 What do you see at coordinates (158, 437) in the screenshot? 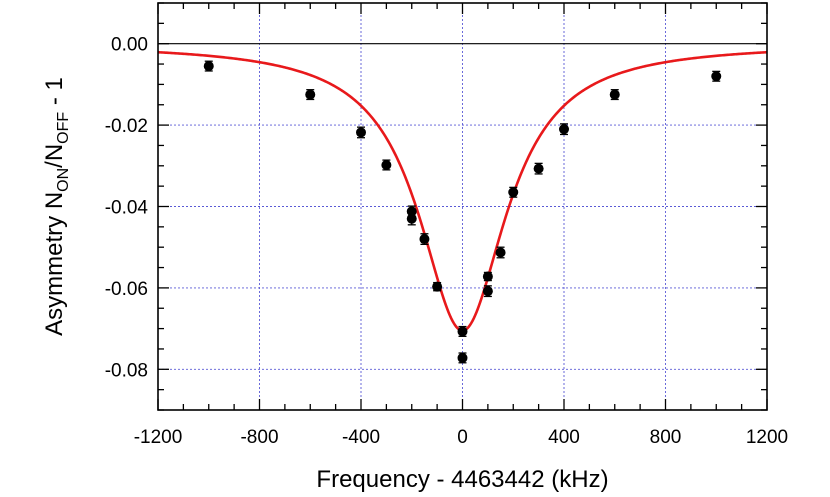
I see `x-tick-label: -1200` at bounding box center [158, 437].